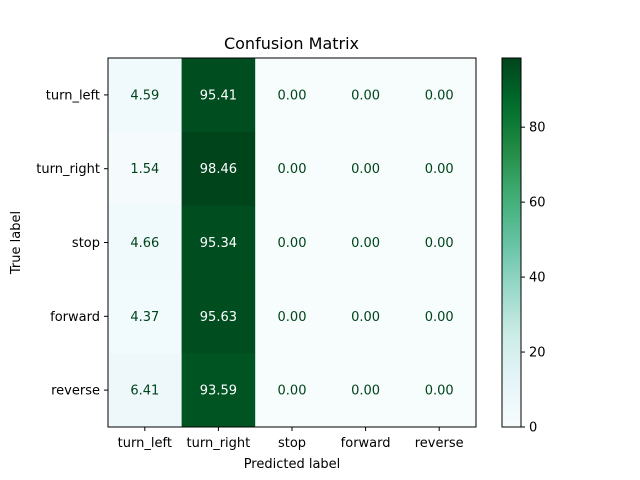  Describe the element at coordinates (537, 278) in the screenshot. I see `colorbar-tick-label: 40` at that location.